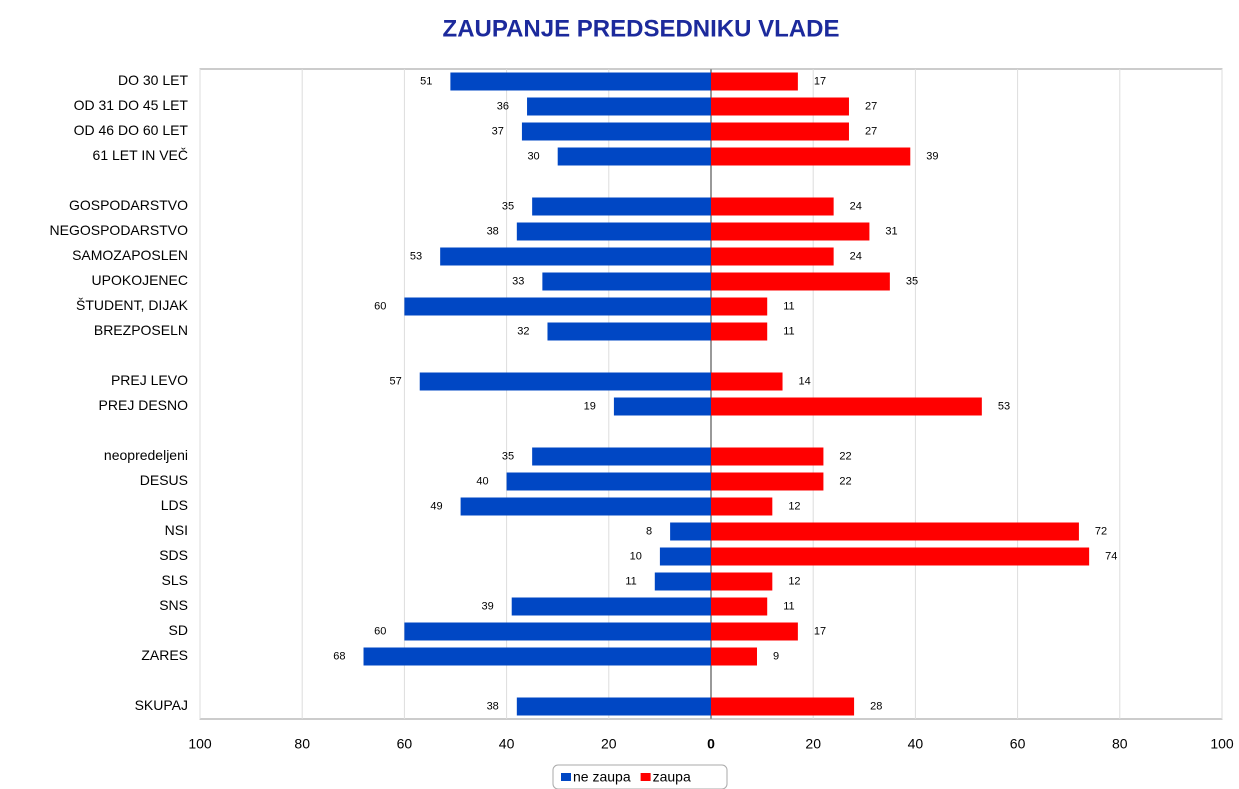 The image size is (1239, 789). What do you see at coordinates (436, 506) in the screenshot?
I see `value-label: 49` at bounding box center [436, 506].